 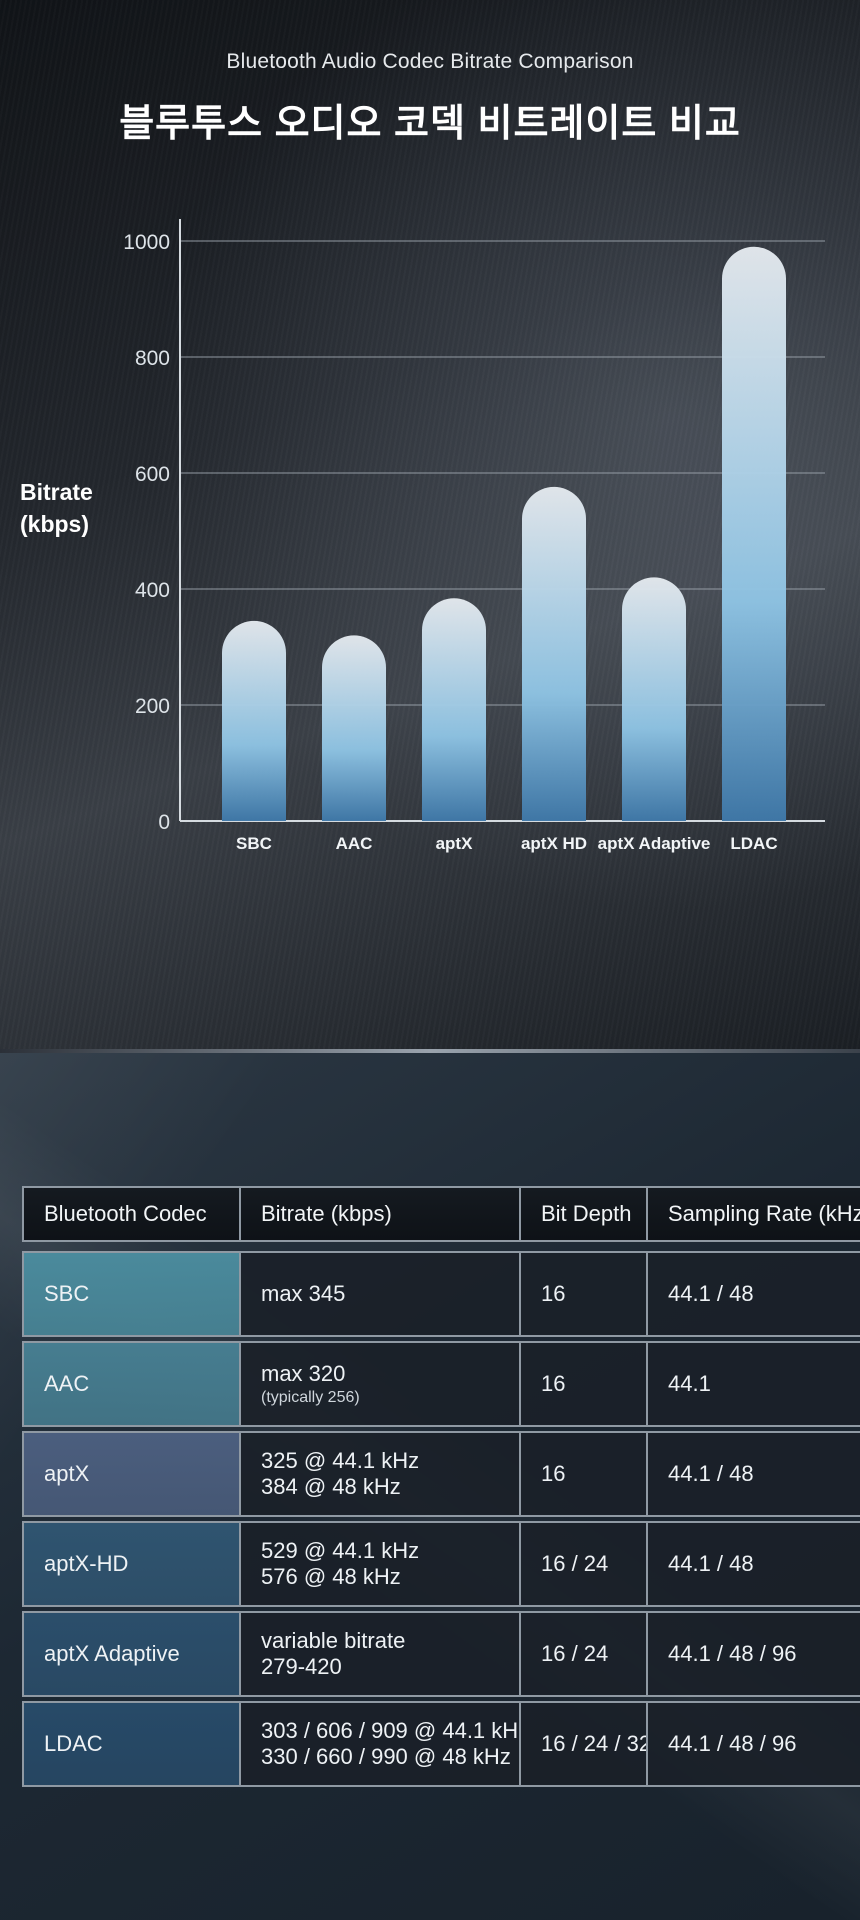 What do you see at coordinates (152, 358) in the screenshot?
I see `y-tick-label: 800` at bounding box center [152, 358].